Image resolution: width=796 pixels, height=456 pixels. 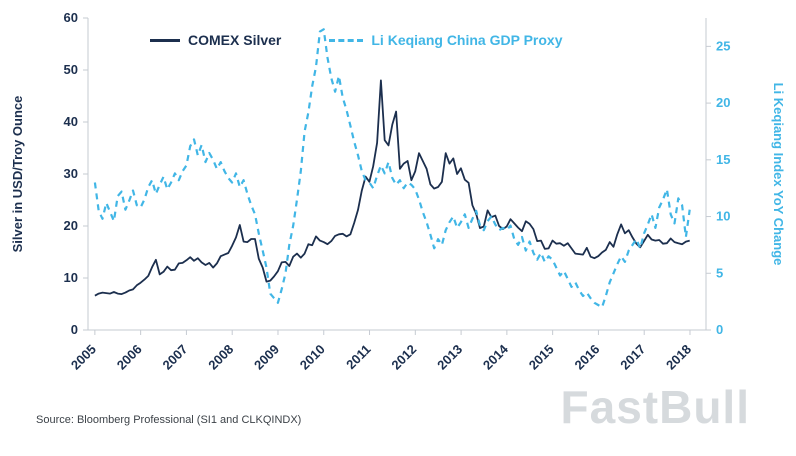 What do you see at coordinates (467, 40) in the screenshot?
I see `legend-label-gdp-proxy: Li Keqiang China GDP Proxy` at bounding box center [467, 40].